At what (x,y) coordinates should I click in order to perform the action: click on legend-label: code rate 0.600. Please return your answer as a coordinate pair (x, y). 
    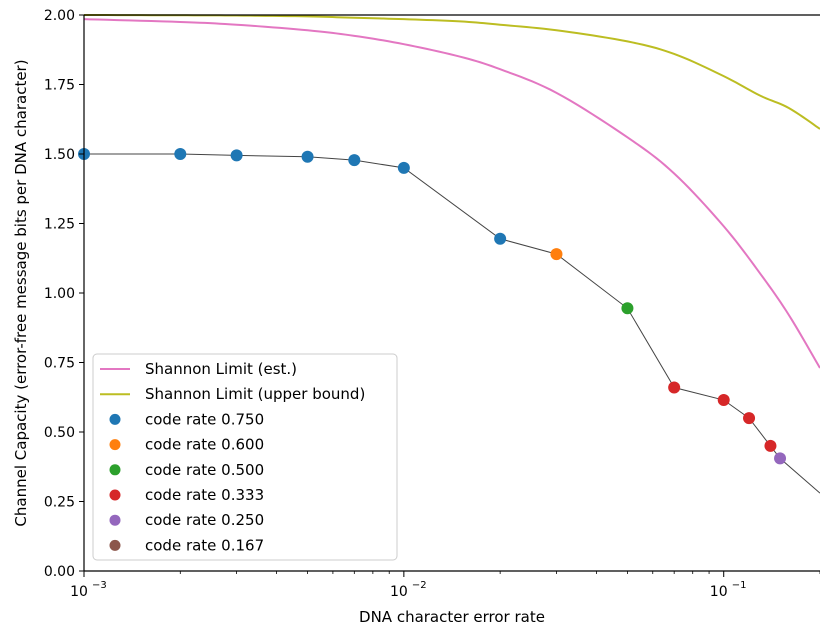
    Looking at the image, I should click on (204, 445).